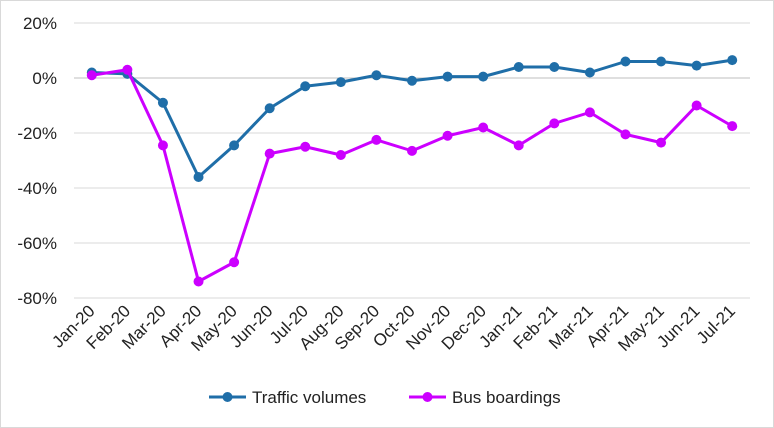  I want to click on x-tick-label: Jul-21, so click(716, 324).